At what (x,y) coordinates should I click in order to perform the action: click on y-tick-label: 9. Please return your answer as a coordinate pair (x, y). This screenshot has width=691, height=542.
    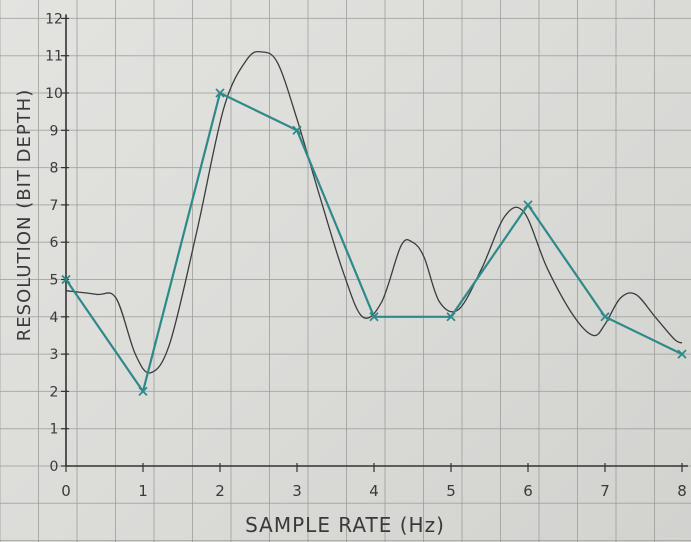
    Looking at the image, I should click on (54, 131).